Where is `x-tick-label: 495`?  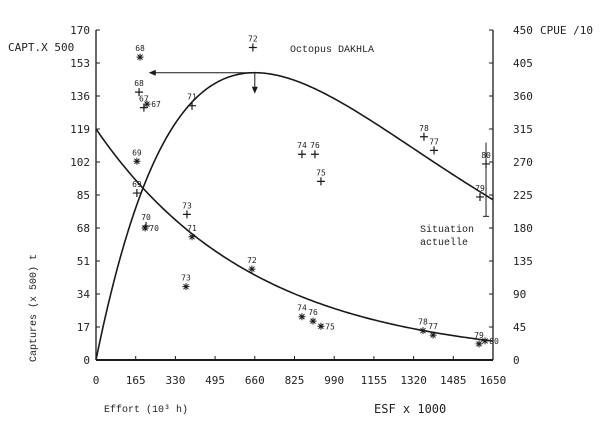 x-tick-label: 495 is located at coordinates (215, 380).